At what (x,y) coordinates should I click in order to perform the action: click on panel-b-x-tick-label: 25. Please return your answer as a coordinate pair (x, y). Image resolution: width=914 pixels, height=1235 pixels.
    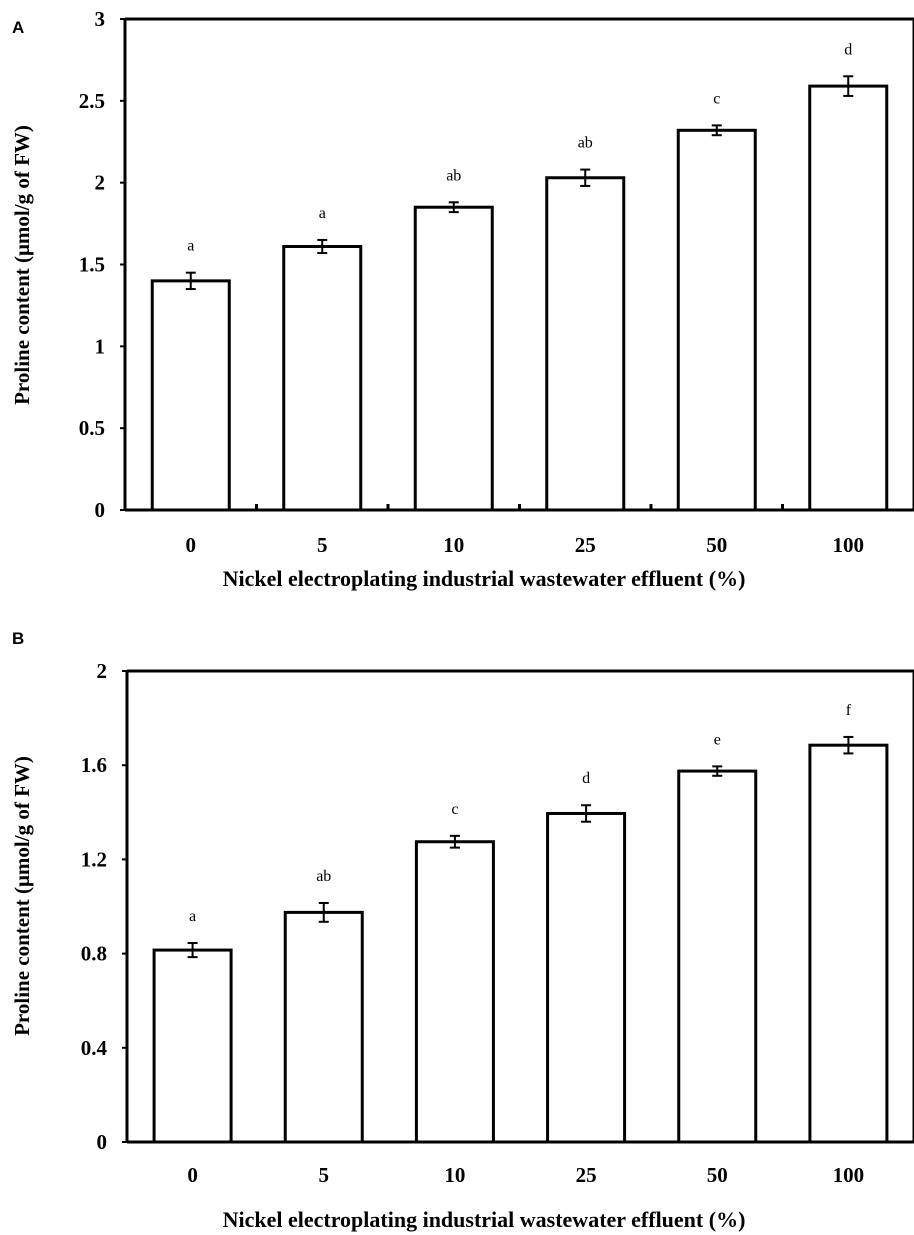
    Looking at the image, I should click on (586, 1175).